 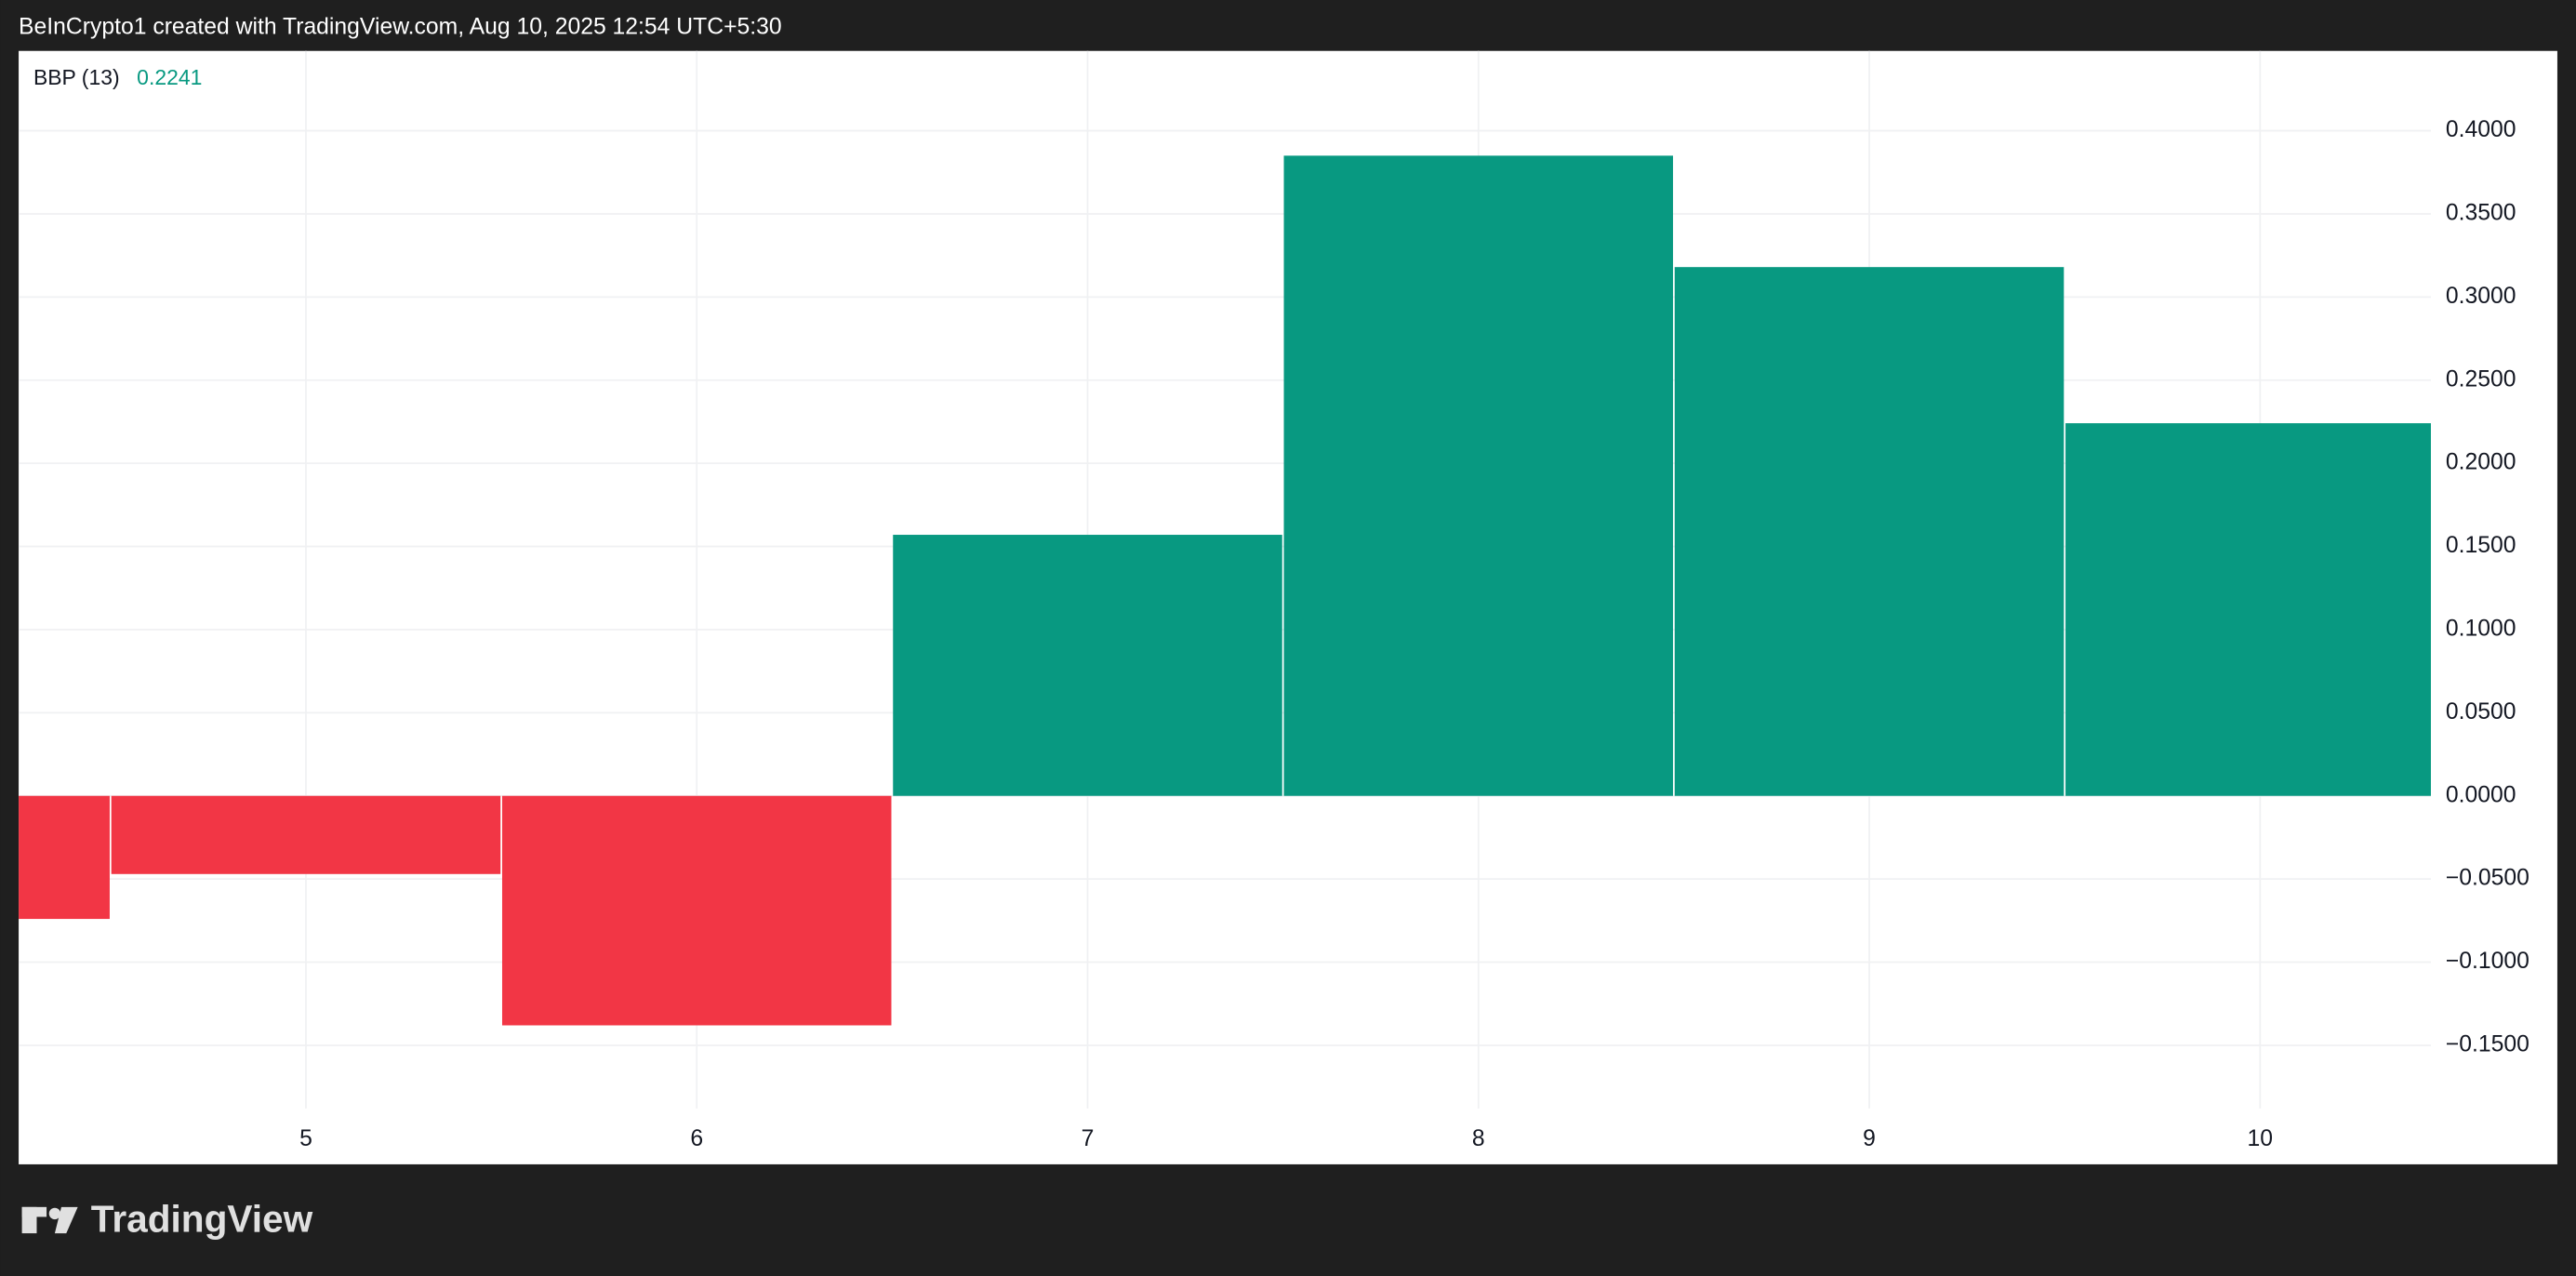 What do you see at coordinates (2481, 462) in the screenshot?
I see `y-tick-label: 0.2000` at bounding box center [2481, 462].